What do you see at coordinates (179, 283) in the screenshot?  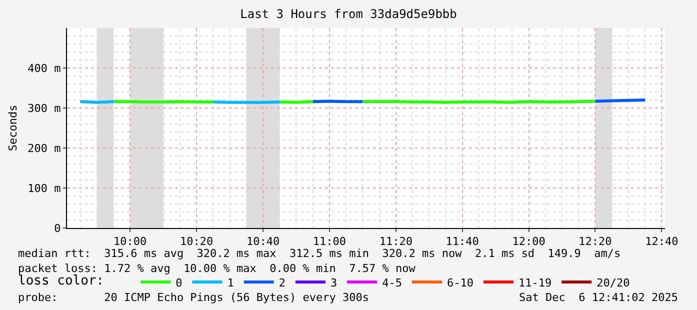 I see `legend-label: 0` at bounding box center [179, 283].